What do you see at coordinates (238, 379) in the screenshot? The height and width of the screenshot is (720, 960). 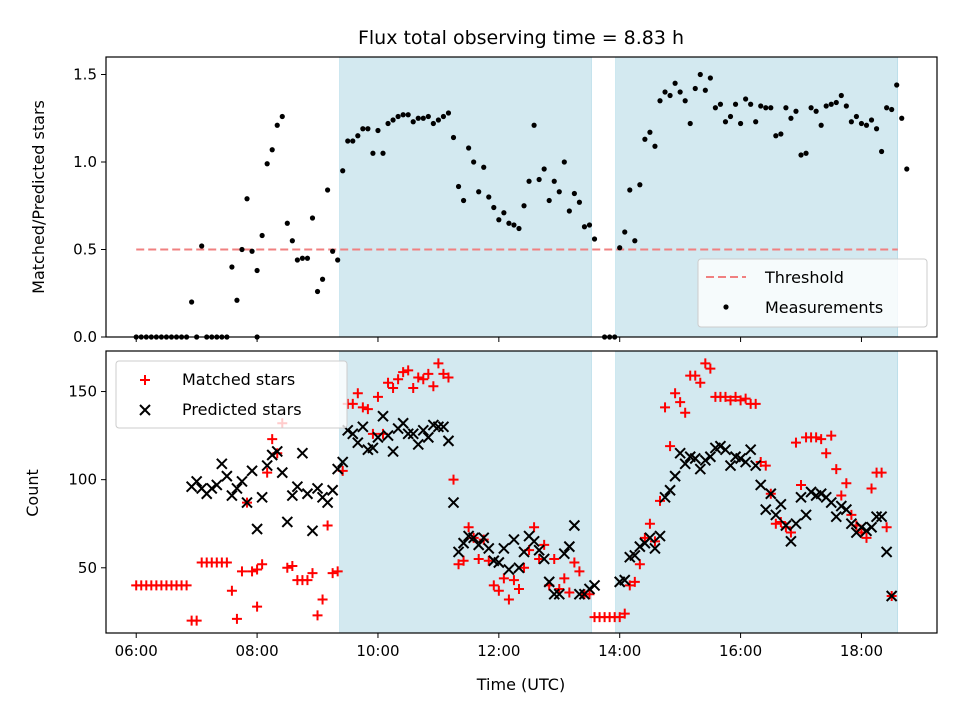 I see `legend-matched-label: Matched stars` at bounding box center [238, 379].